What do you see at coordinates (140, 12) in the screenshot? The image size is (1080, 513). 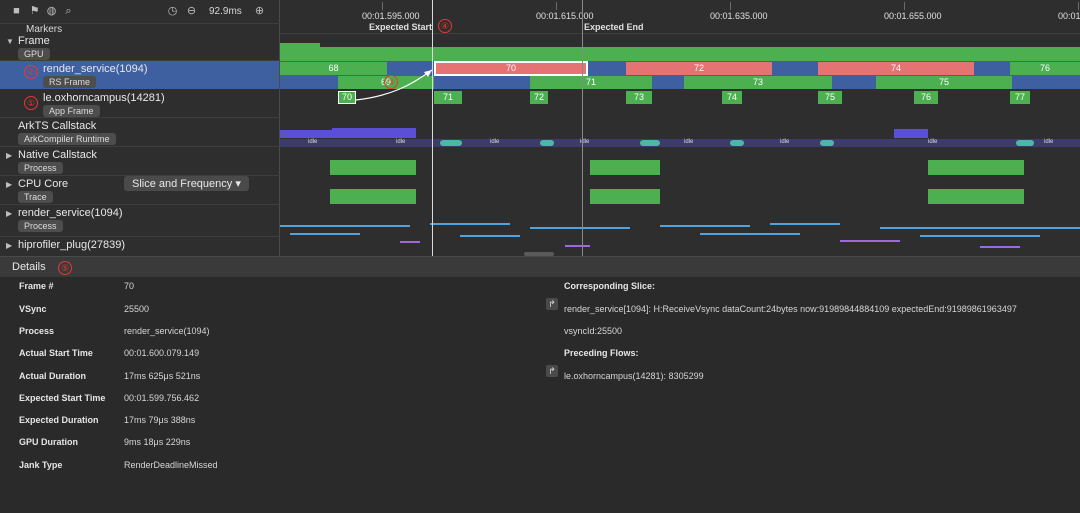 I see `timeline-toolbar: ■ ⚑ ◍ ⌕ ◷ ⊖ 92.9ms ⊕` at bounding box center [140, 12].